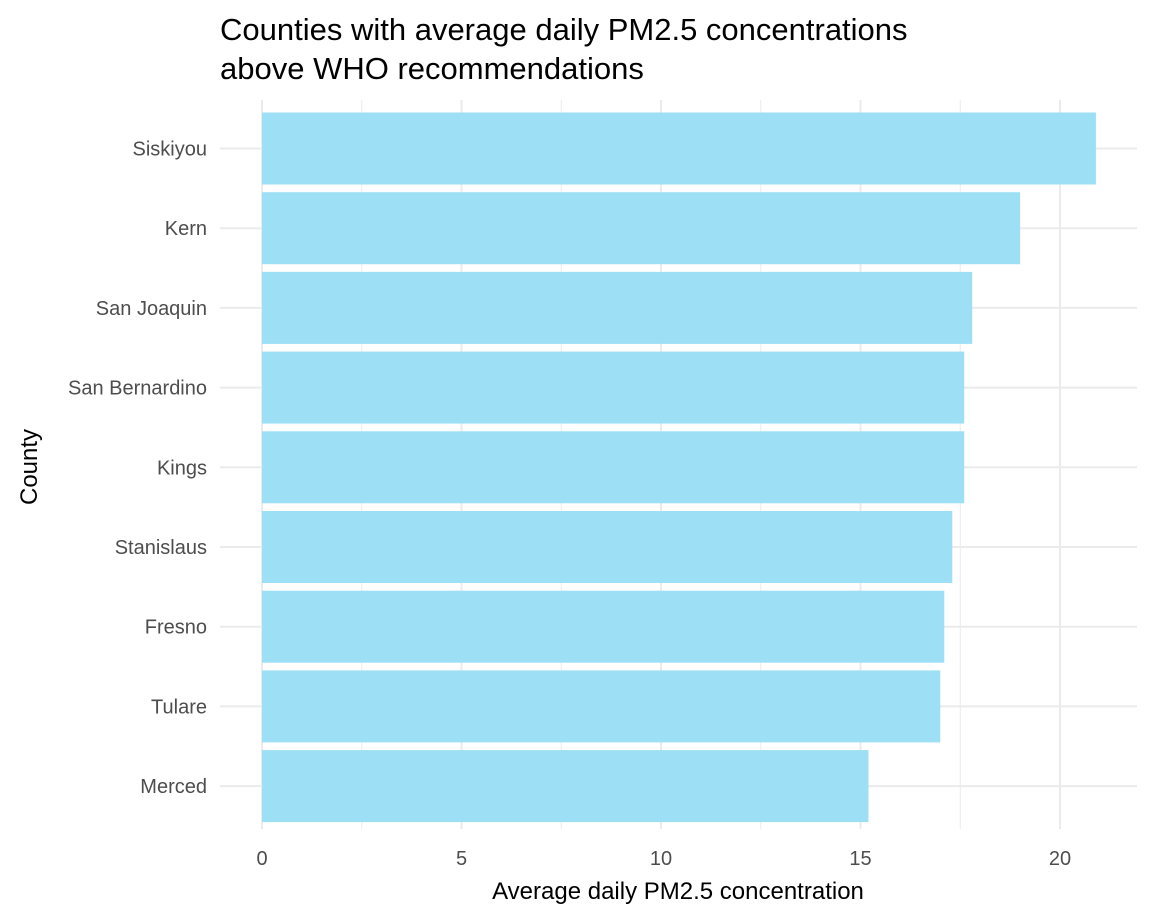  Describe the element at coordinates (179, 707) in the screenshot. I see `y-tick-label: Tulare` at that location.